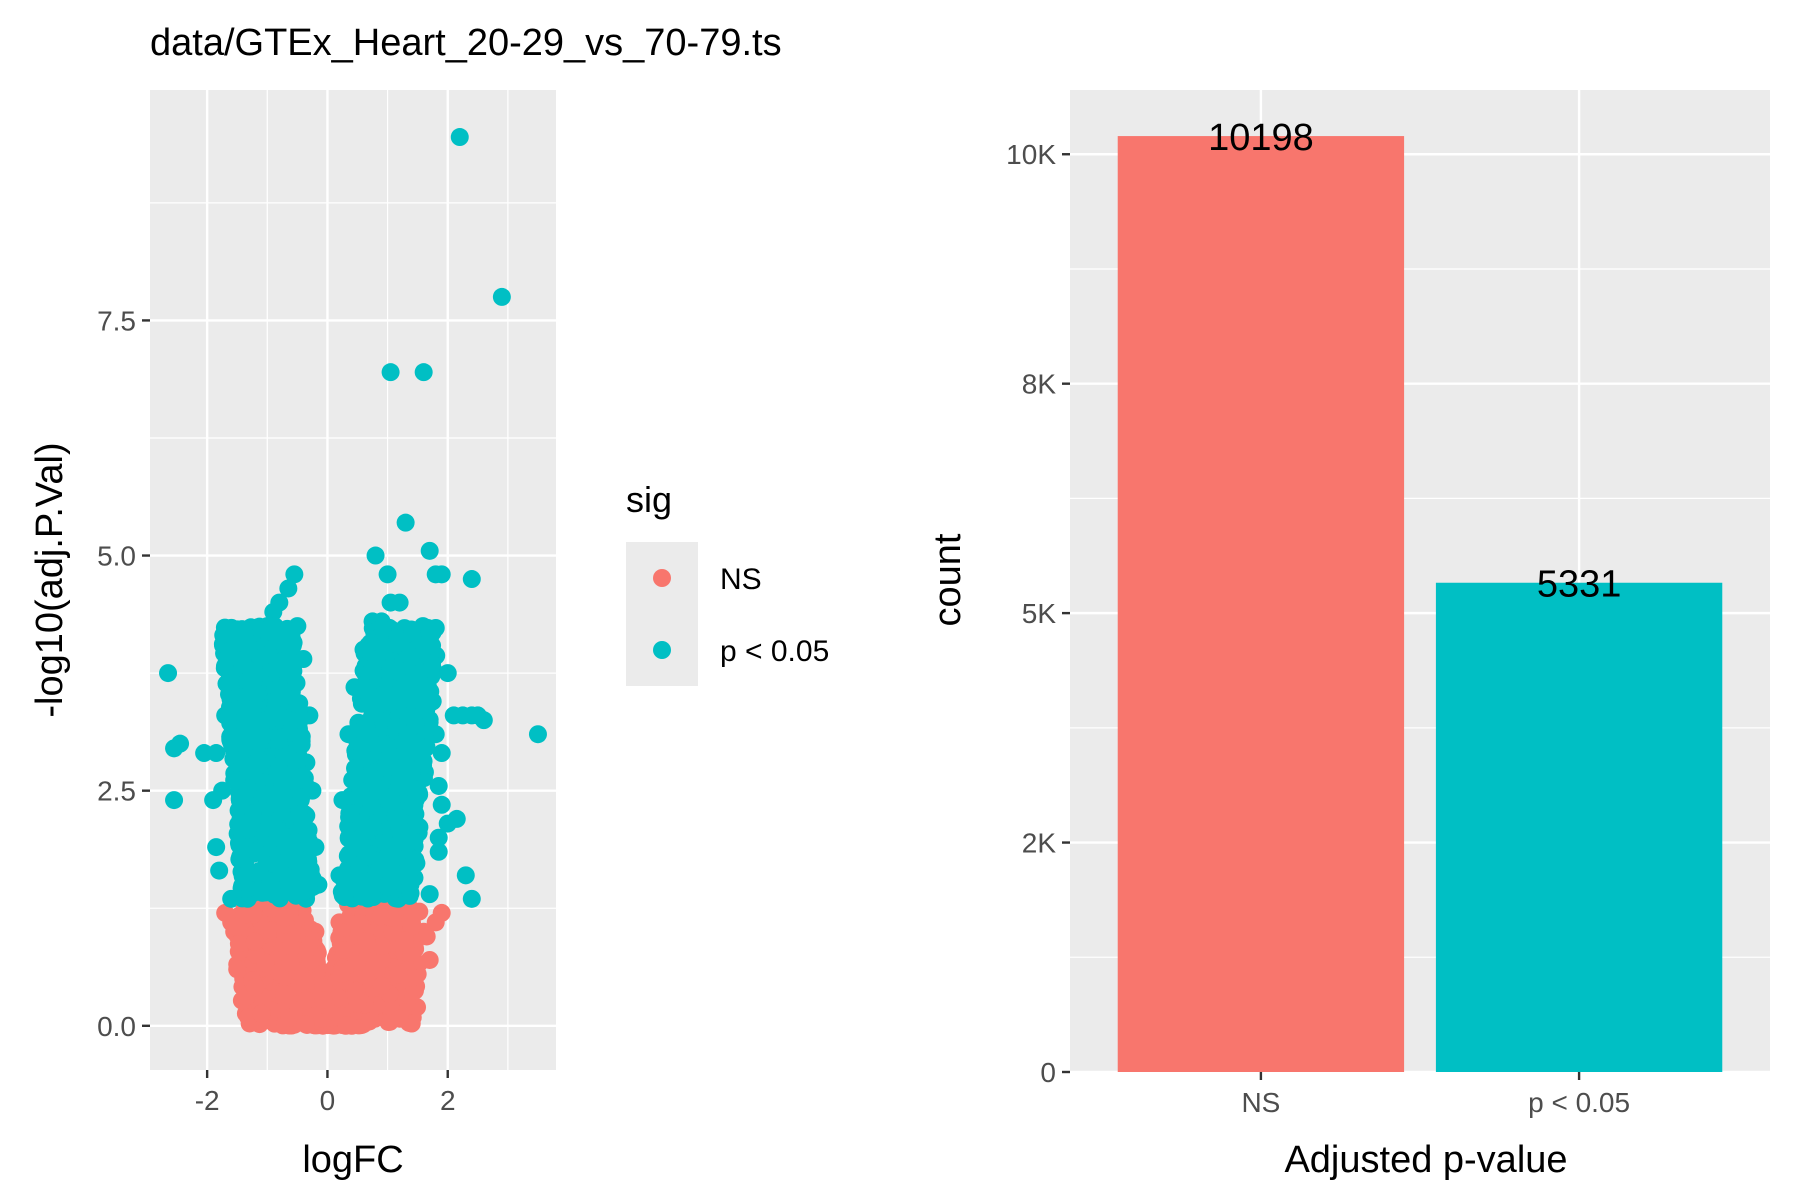 The width and height of the screenshot is (1800, 1200). I want to click on volcano-x-axis-title: logFC, so click(352, 1160).